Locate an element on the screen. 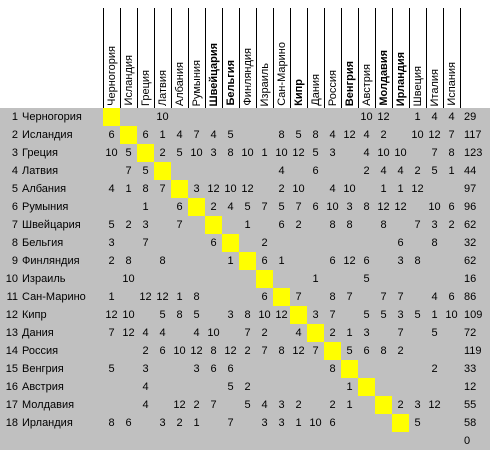 The image size is (490, 450). score-cell: 6 is located at coordinates (128, 423).